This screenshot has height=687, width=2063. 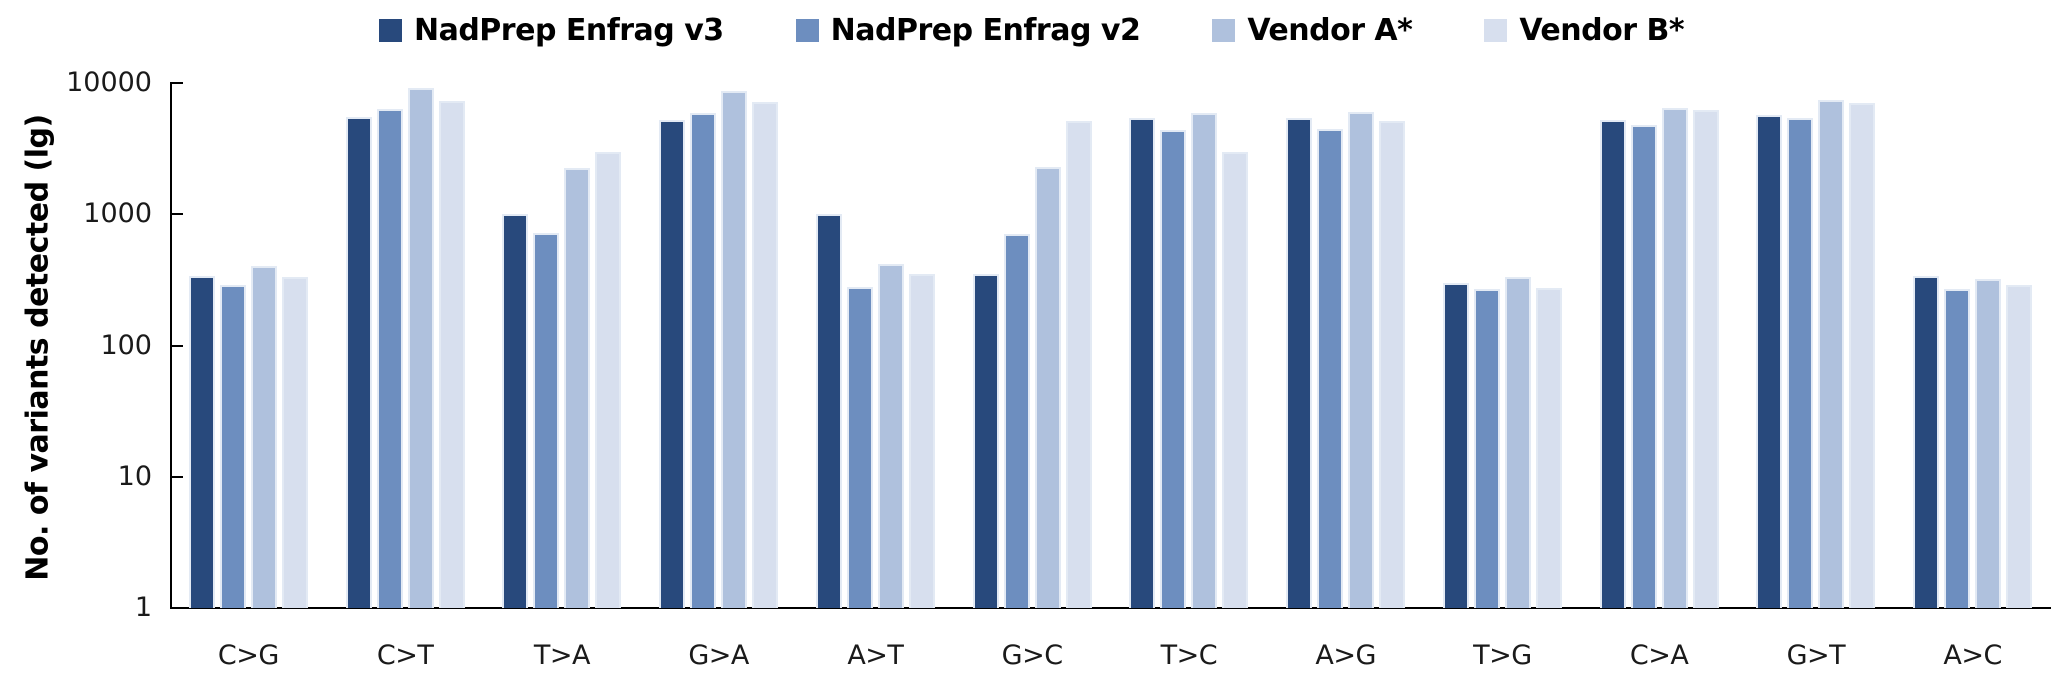 I want to click on bar-nadprep-enfrag-v2-C-T, so click(x=389, y=358).